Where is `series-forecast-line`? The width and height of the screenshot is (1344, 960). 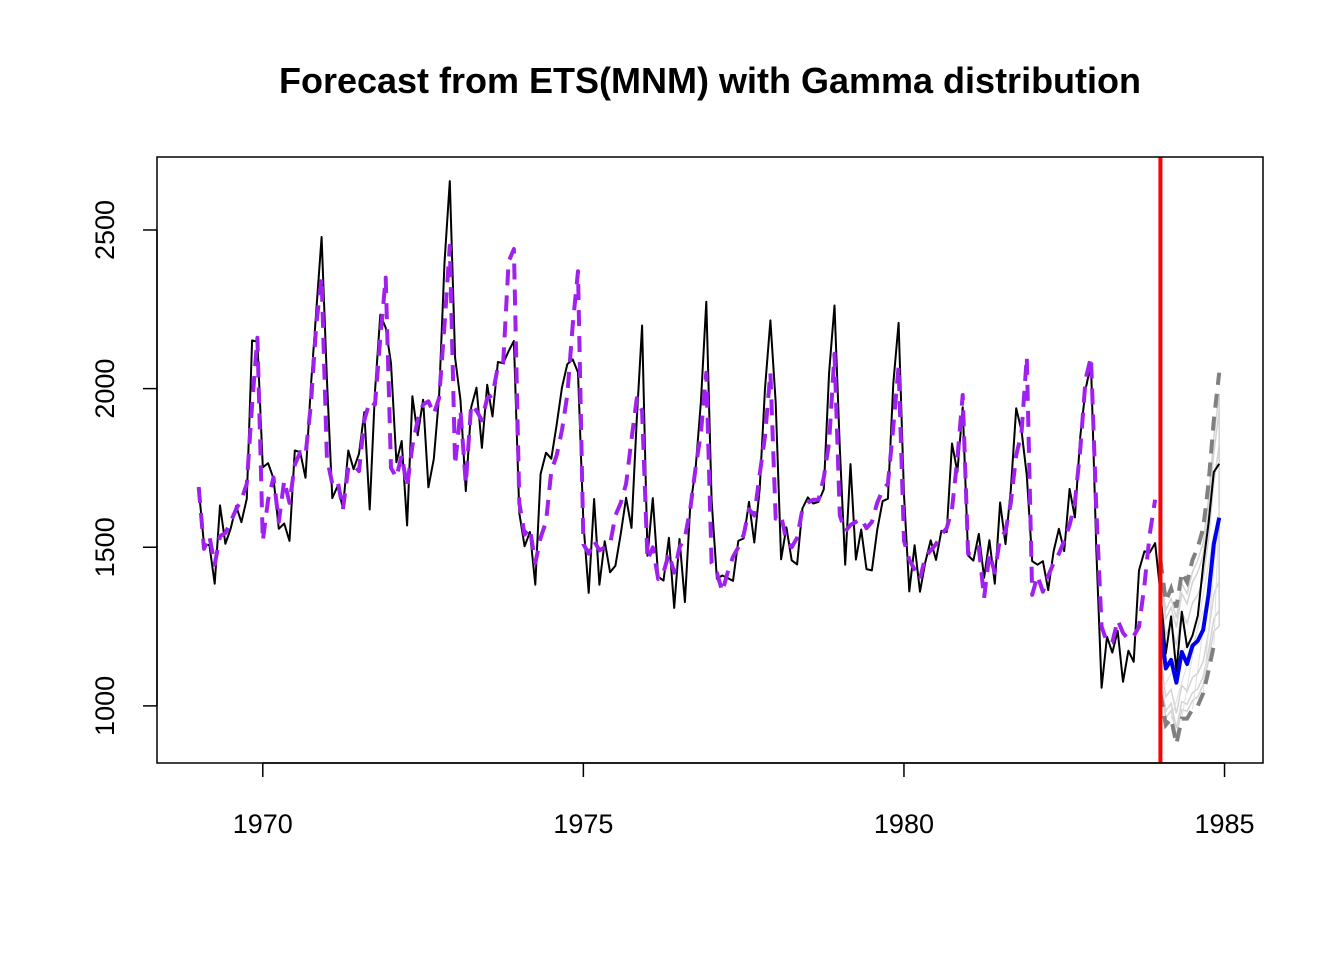
series-forecast-line is located at coordinates (1190, 601).